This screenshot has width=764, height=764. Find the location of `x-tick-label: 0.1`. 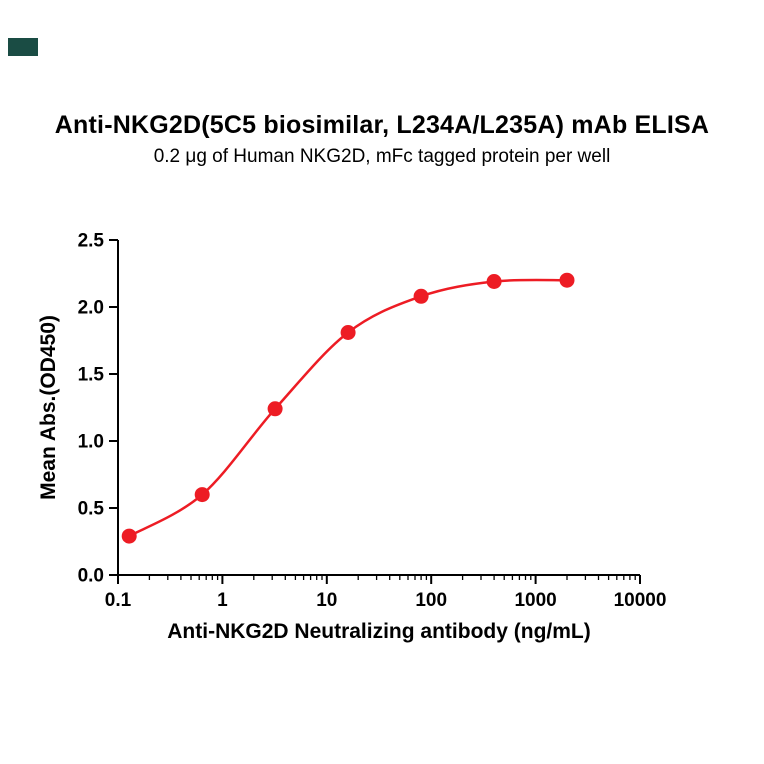

x-tick-label: 0.1 is located at coordinates (118, 600).